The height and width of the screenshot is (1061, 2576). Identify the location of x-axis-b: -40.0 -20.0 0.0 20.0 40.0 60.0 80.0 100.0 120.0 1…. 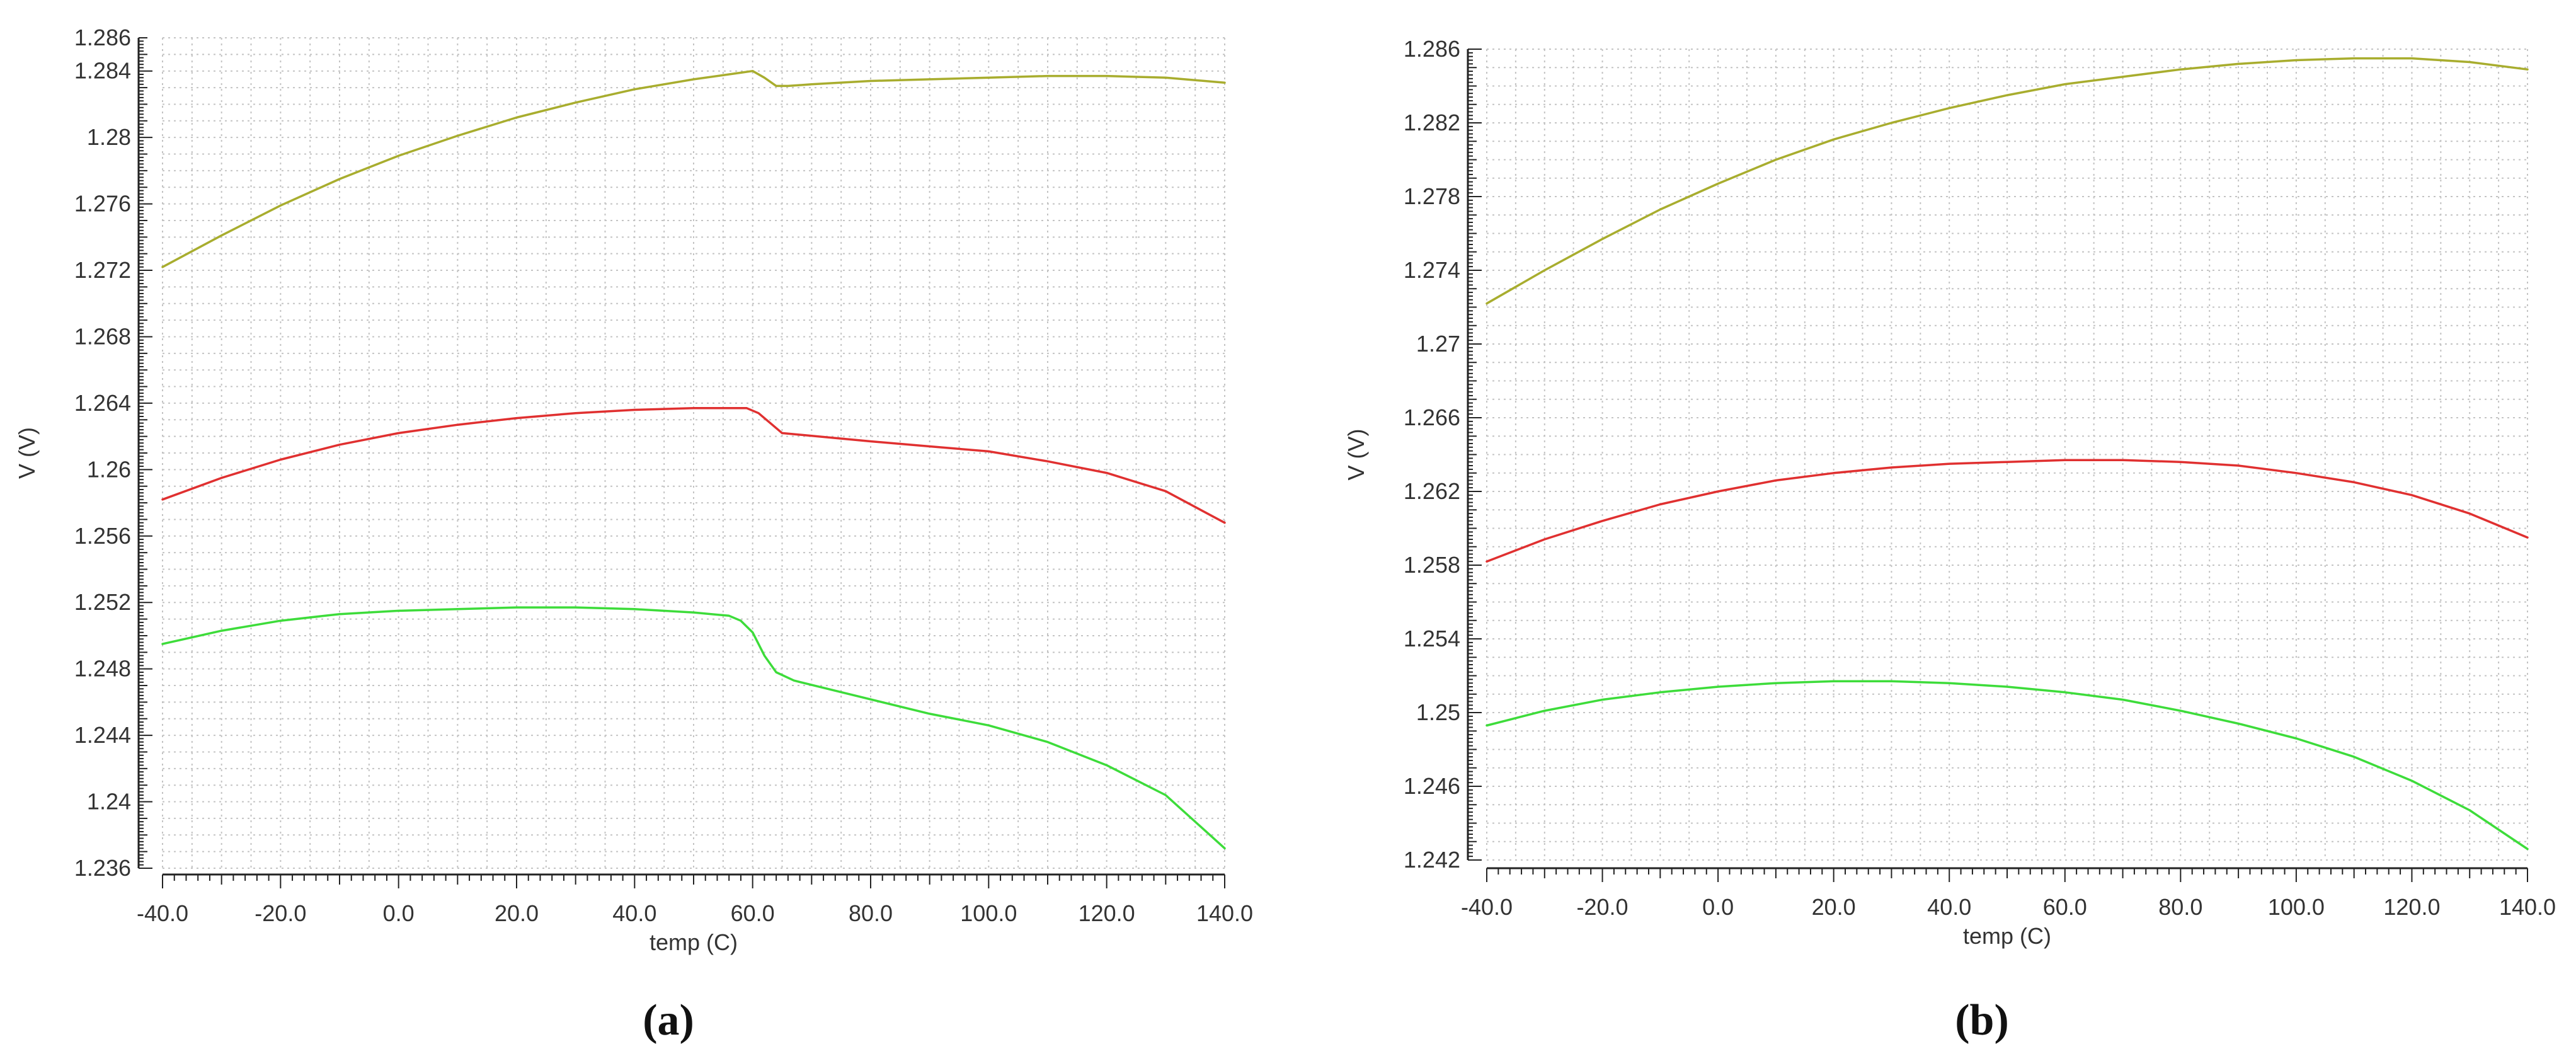
(2009, 908).